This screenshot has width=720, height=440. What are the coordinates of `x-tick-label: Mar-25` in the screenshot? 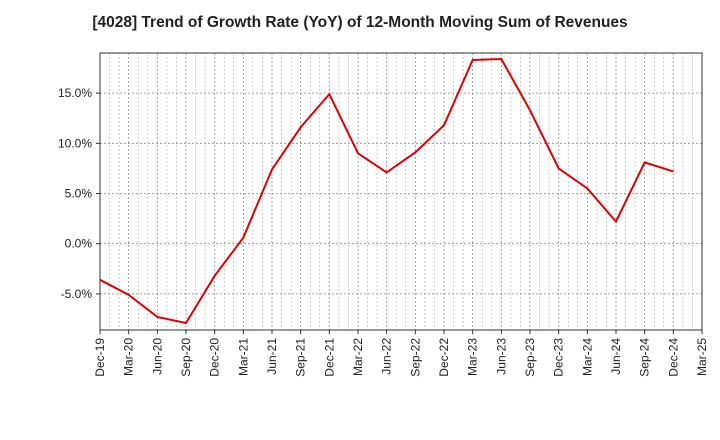 It's located at (702, 357).